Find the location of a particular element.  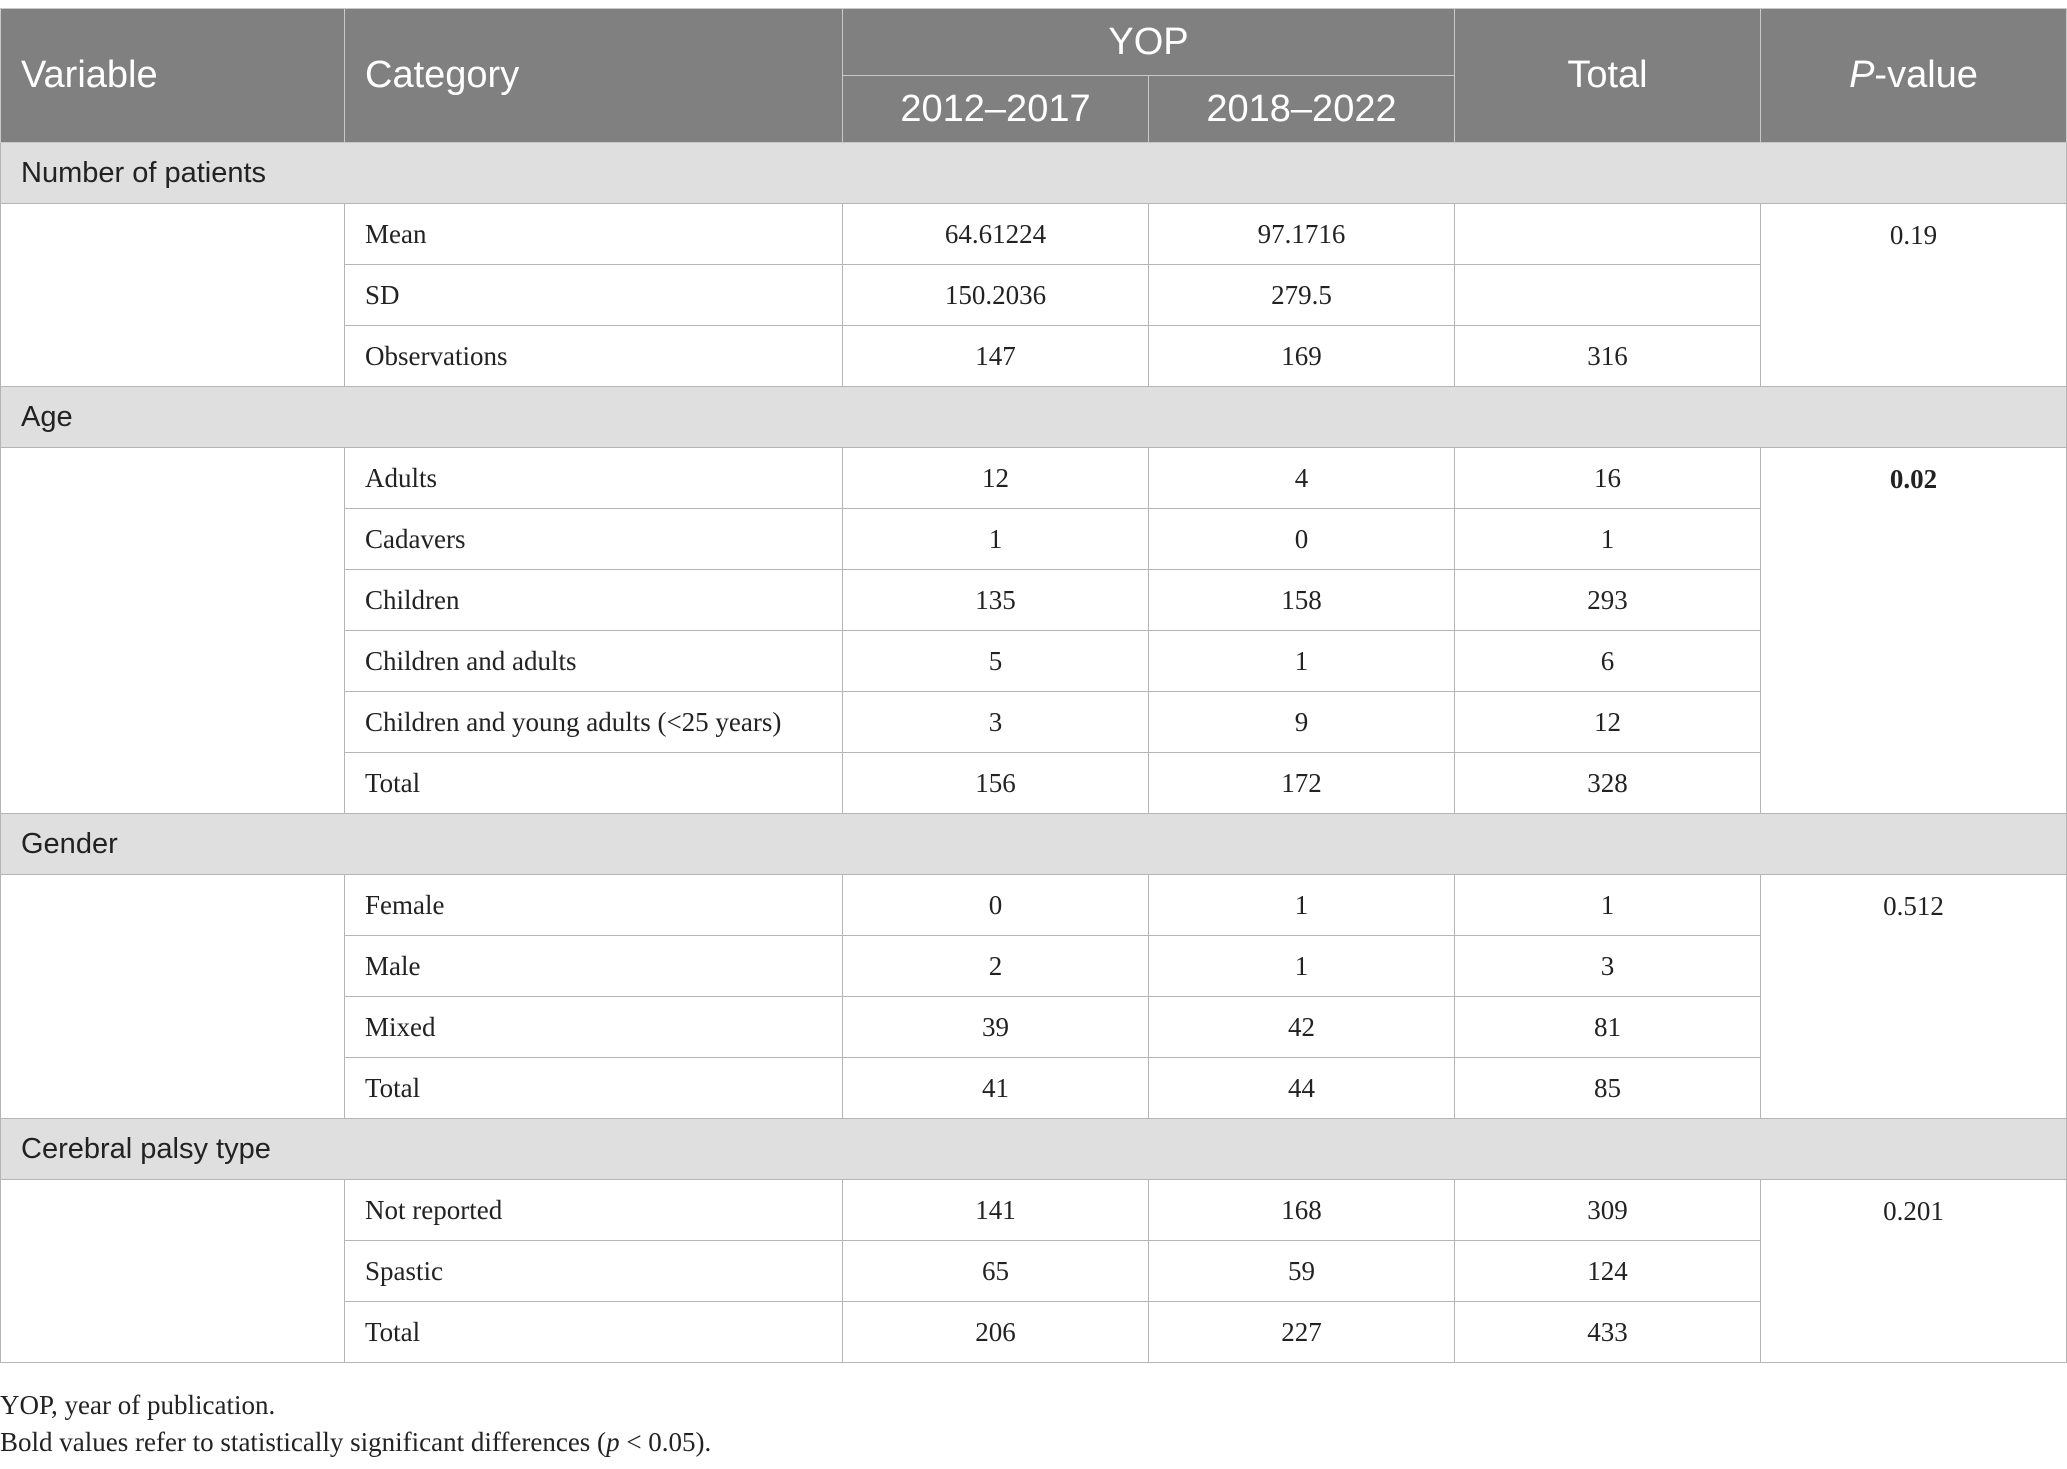

footnote-significance-italic: p is located at coordinates (613, 1442).